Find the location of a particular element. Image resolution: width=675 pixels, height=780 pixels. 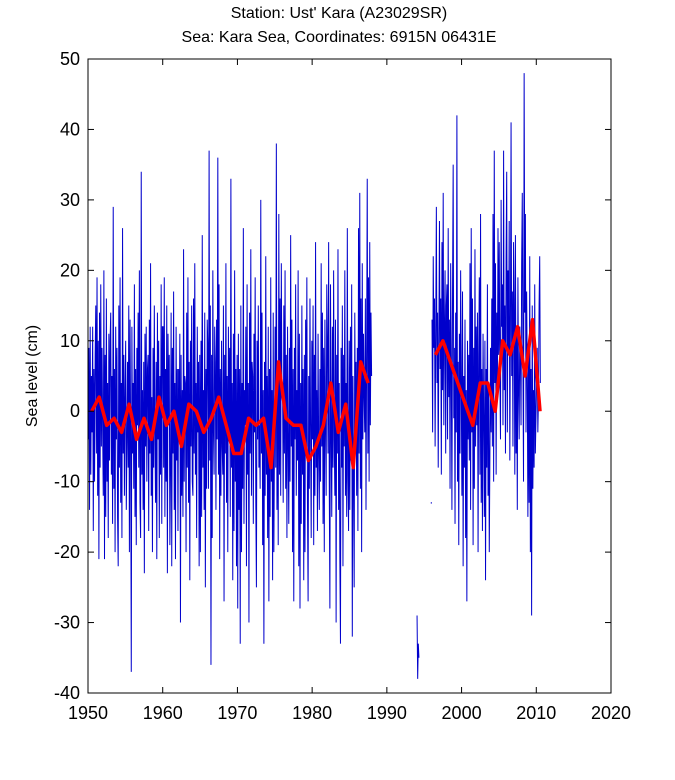

y-axis-label: Sea level (cm) is located at coordinates (32, 376).